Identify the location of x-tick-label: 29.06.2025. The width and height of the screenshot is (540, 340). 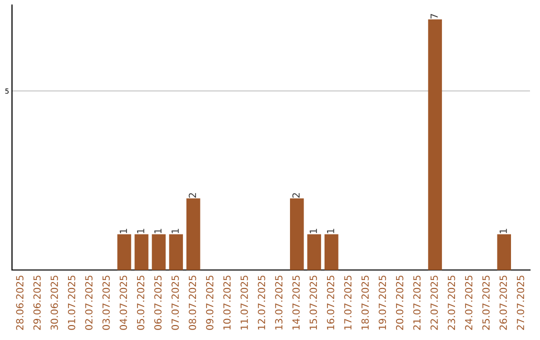
(37, 303).